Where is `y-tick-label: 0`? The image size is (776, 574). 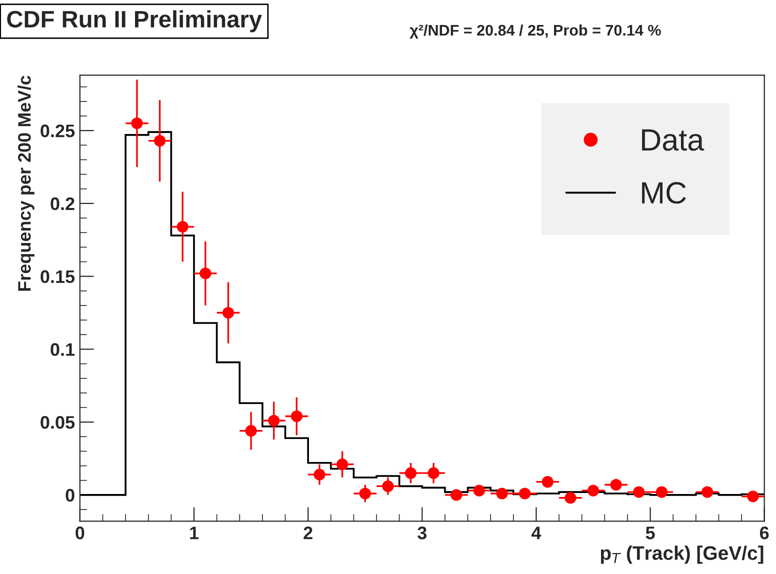
y-tick-label: 0 is located at coordinates (70, 495).